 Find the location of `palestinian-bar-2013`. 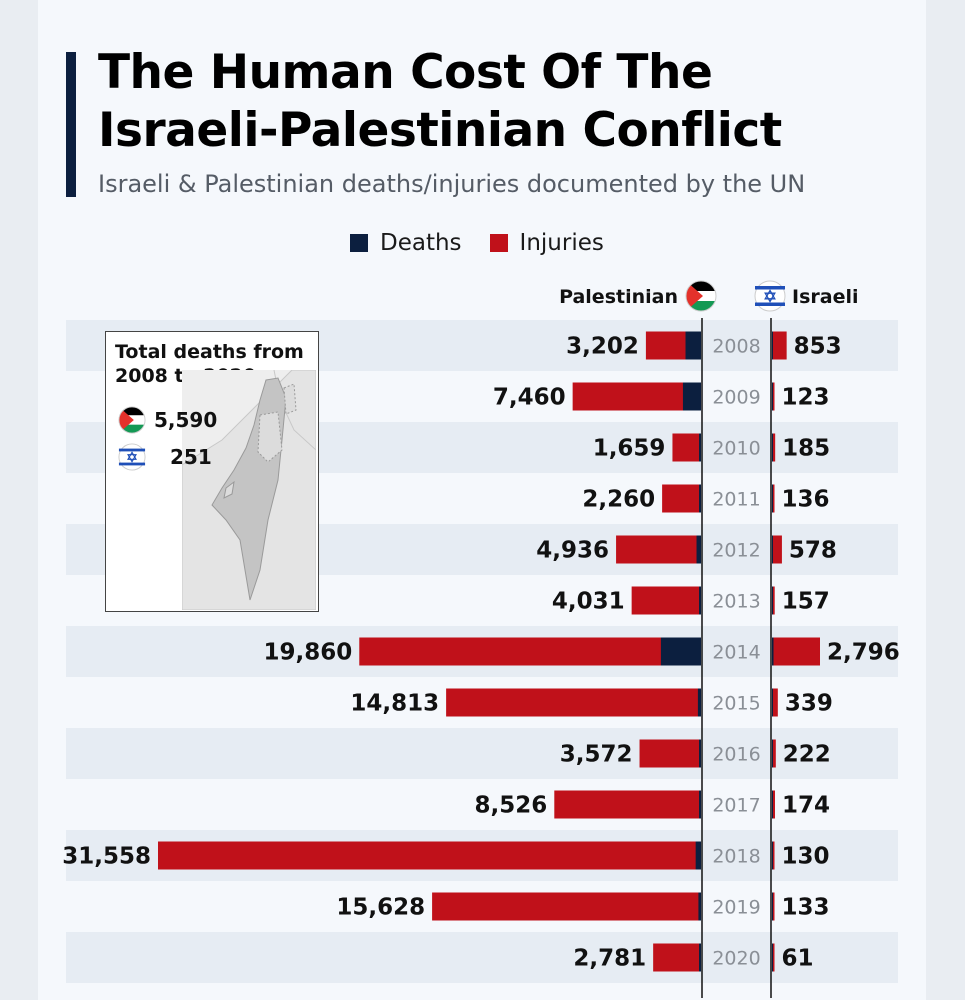

palestinian-bar-2013 is located at coordinates (666, 600).